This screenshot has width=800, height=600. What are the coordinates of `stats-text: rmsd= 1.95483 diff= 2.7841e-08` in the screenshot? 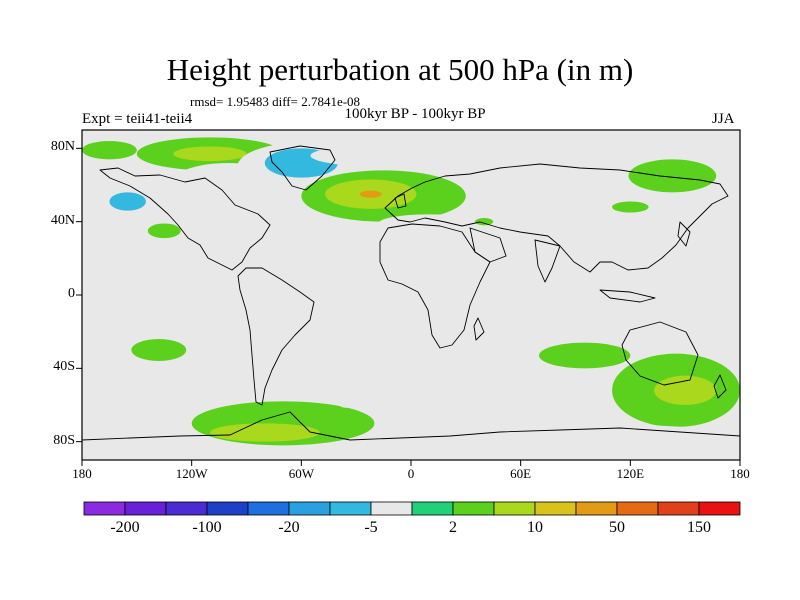 It's located at (275, 101).